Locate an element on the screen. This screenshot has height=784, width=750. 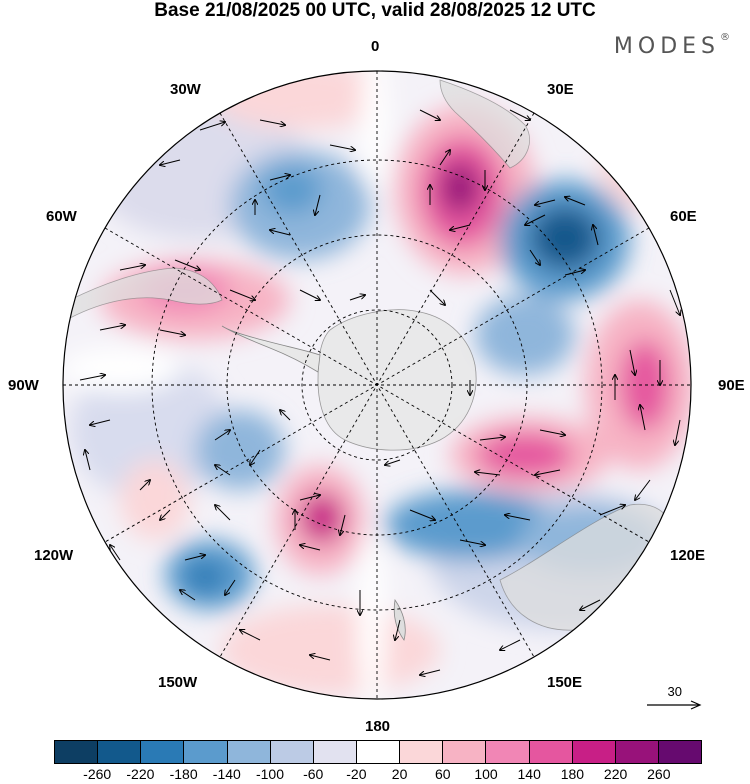
colorbar-tick-label: 180 is located at coordinates (572, 774).